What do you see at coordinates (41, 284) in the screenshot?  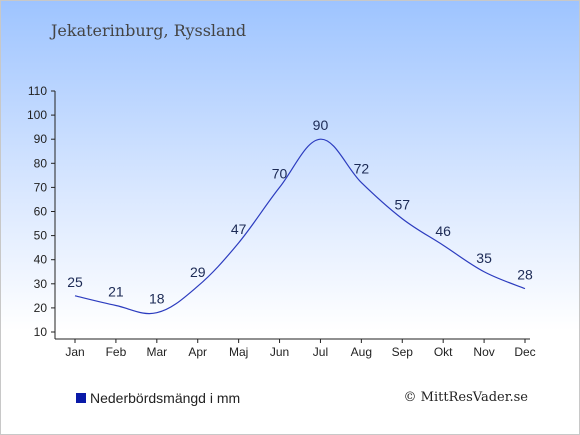 I see `y-tick-label: 30` at bounding box center [41, 284].